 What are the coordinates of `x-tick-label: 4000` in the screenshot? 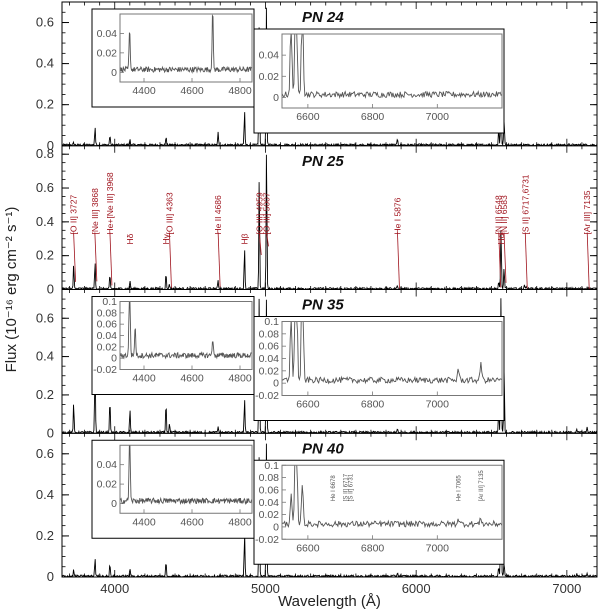 It's located at (114, 588).